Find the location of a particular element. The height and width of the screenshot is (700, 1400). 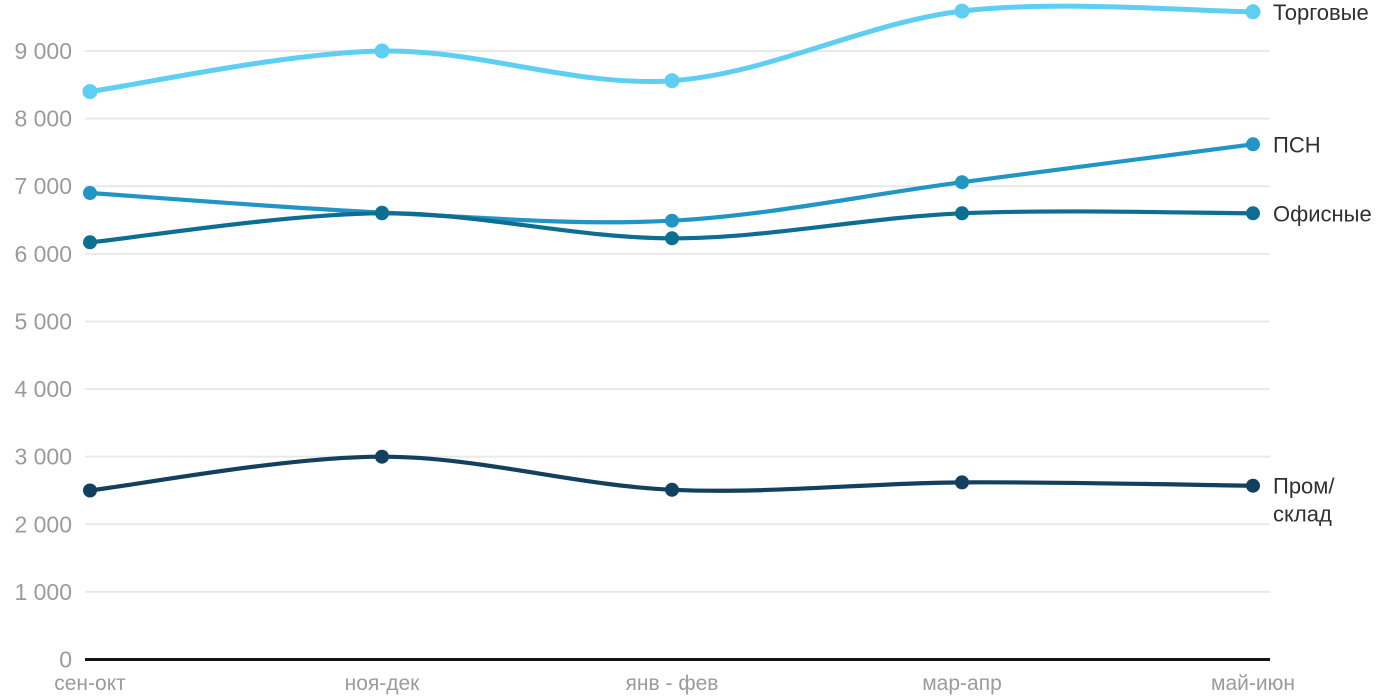

y-tick-label: 0 is located at coordinates (65, 660).